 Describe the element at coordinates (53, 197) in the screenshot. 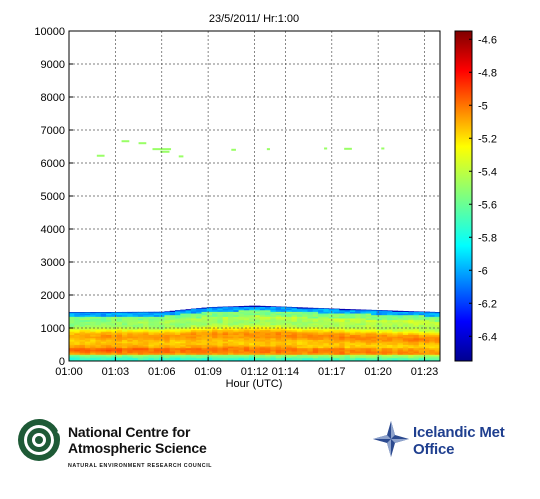

I see `y-tick-label: 5000` at that location.